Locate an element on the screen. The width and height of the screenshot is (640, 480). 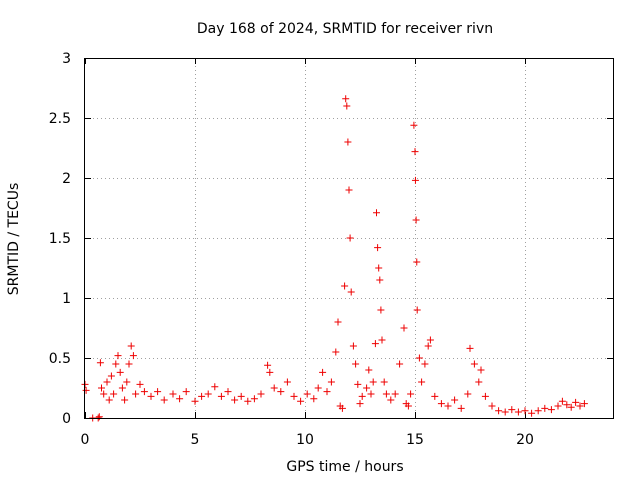
y-tick-label: 1.5 is located at coordinates (60, 239).